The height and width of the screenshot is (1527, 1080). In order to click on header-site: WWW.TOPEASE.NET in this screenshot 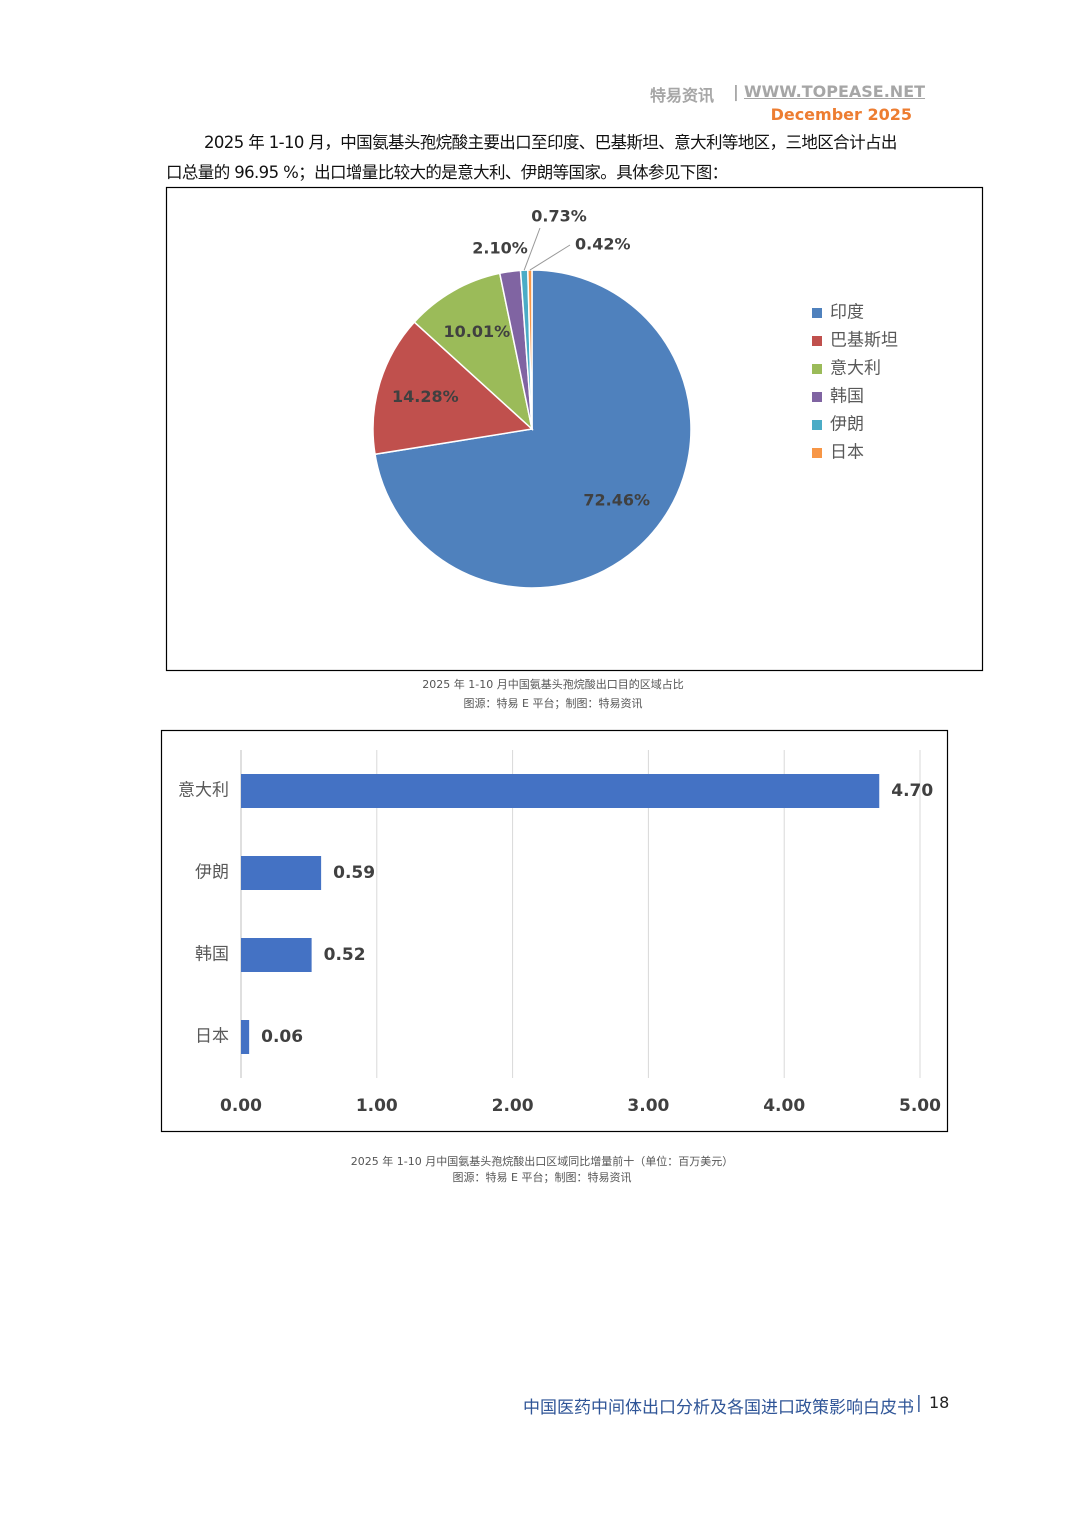, I will do `click(835, 91)`.